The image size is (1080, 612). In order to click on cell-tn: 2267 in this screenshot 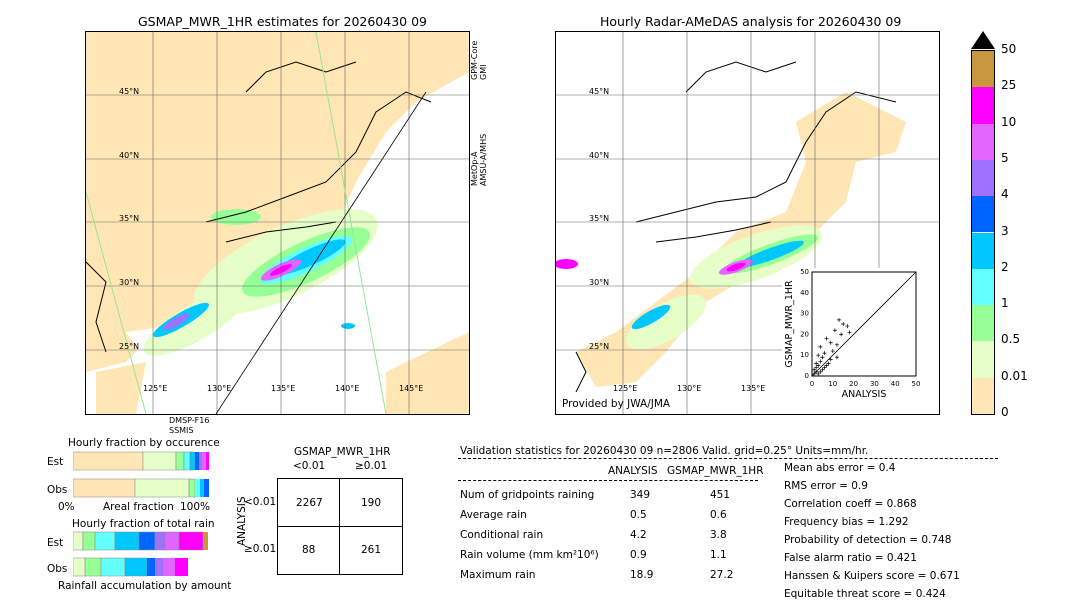, I will do `click(309, 503)`.